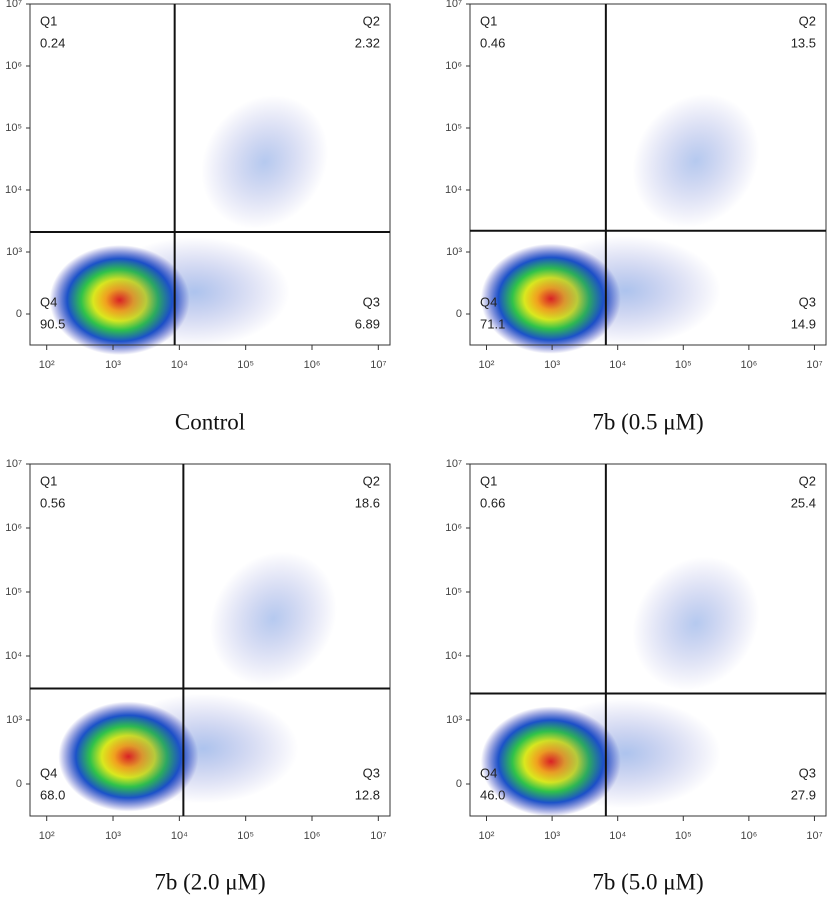 The width and height of the screenshot is (828, 900). What do you see at coordinates (367, 794) in the screenshot?
I see `quadrant-value: 12.8` at bounding box center [367, 794].